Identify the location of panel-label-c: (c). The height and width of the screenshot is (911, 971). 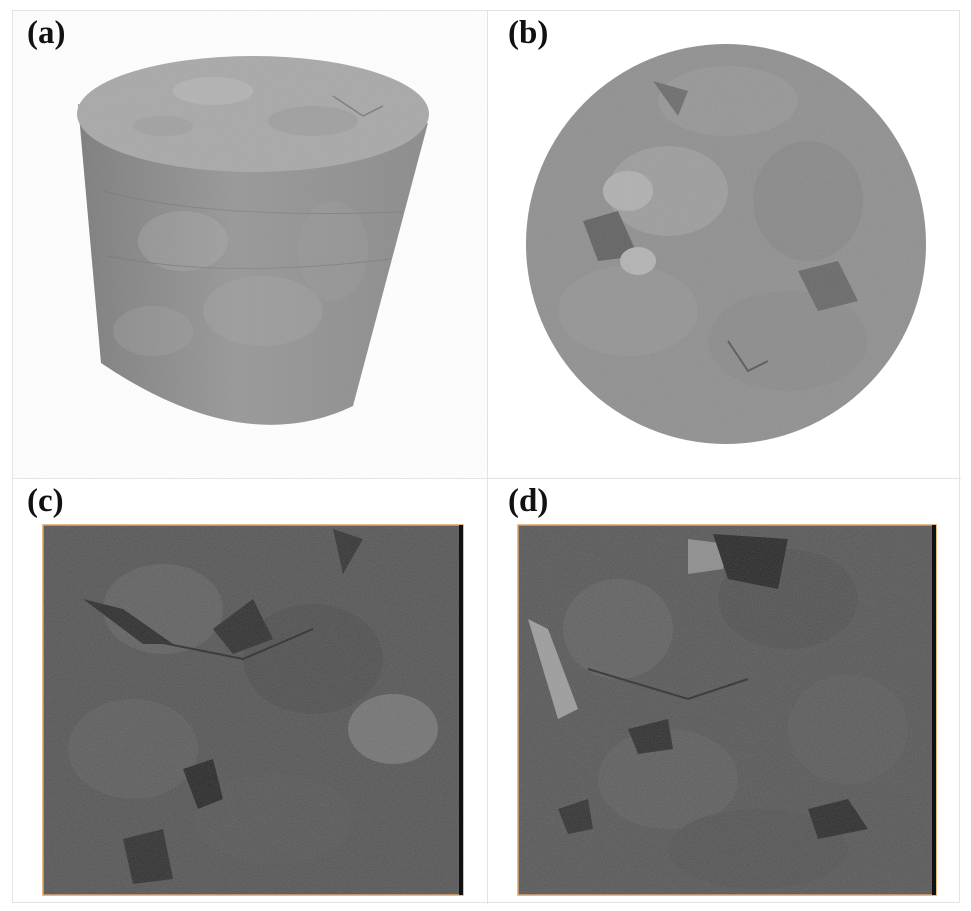
(45, 501).